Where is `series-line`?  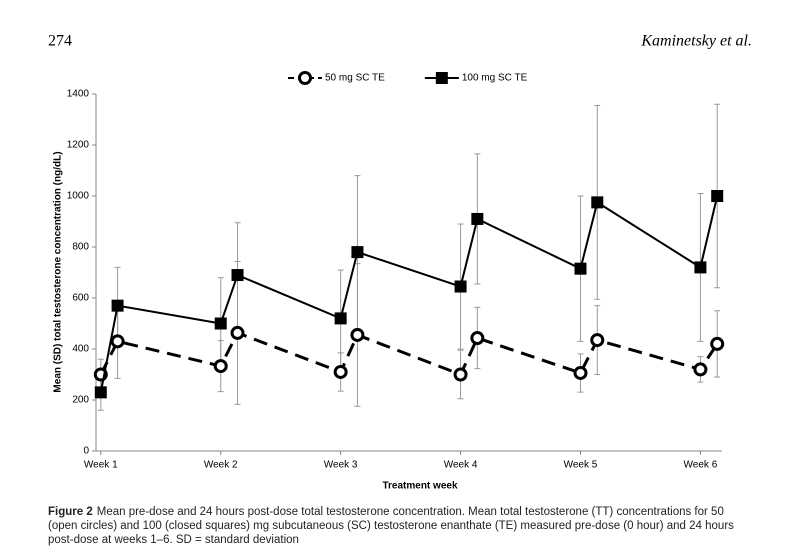 series-line is located at coordinates (409, 354).